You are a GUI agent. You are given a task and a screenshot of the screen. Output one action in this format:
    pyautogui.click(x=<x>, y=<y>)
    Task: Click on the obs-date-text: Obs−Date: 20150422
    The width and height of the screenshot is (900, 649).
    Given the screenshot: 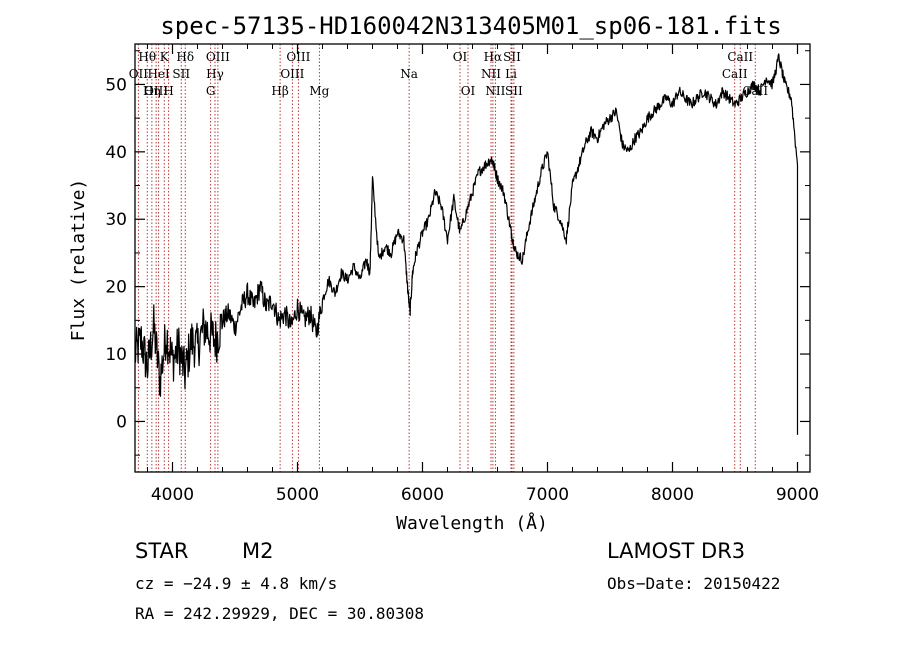 What is the action you would take?
    pyautogui.click(x=693, y=583)
    